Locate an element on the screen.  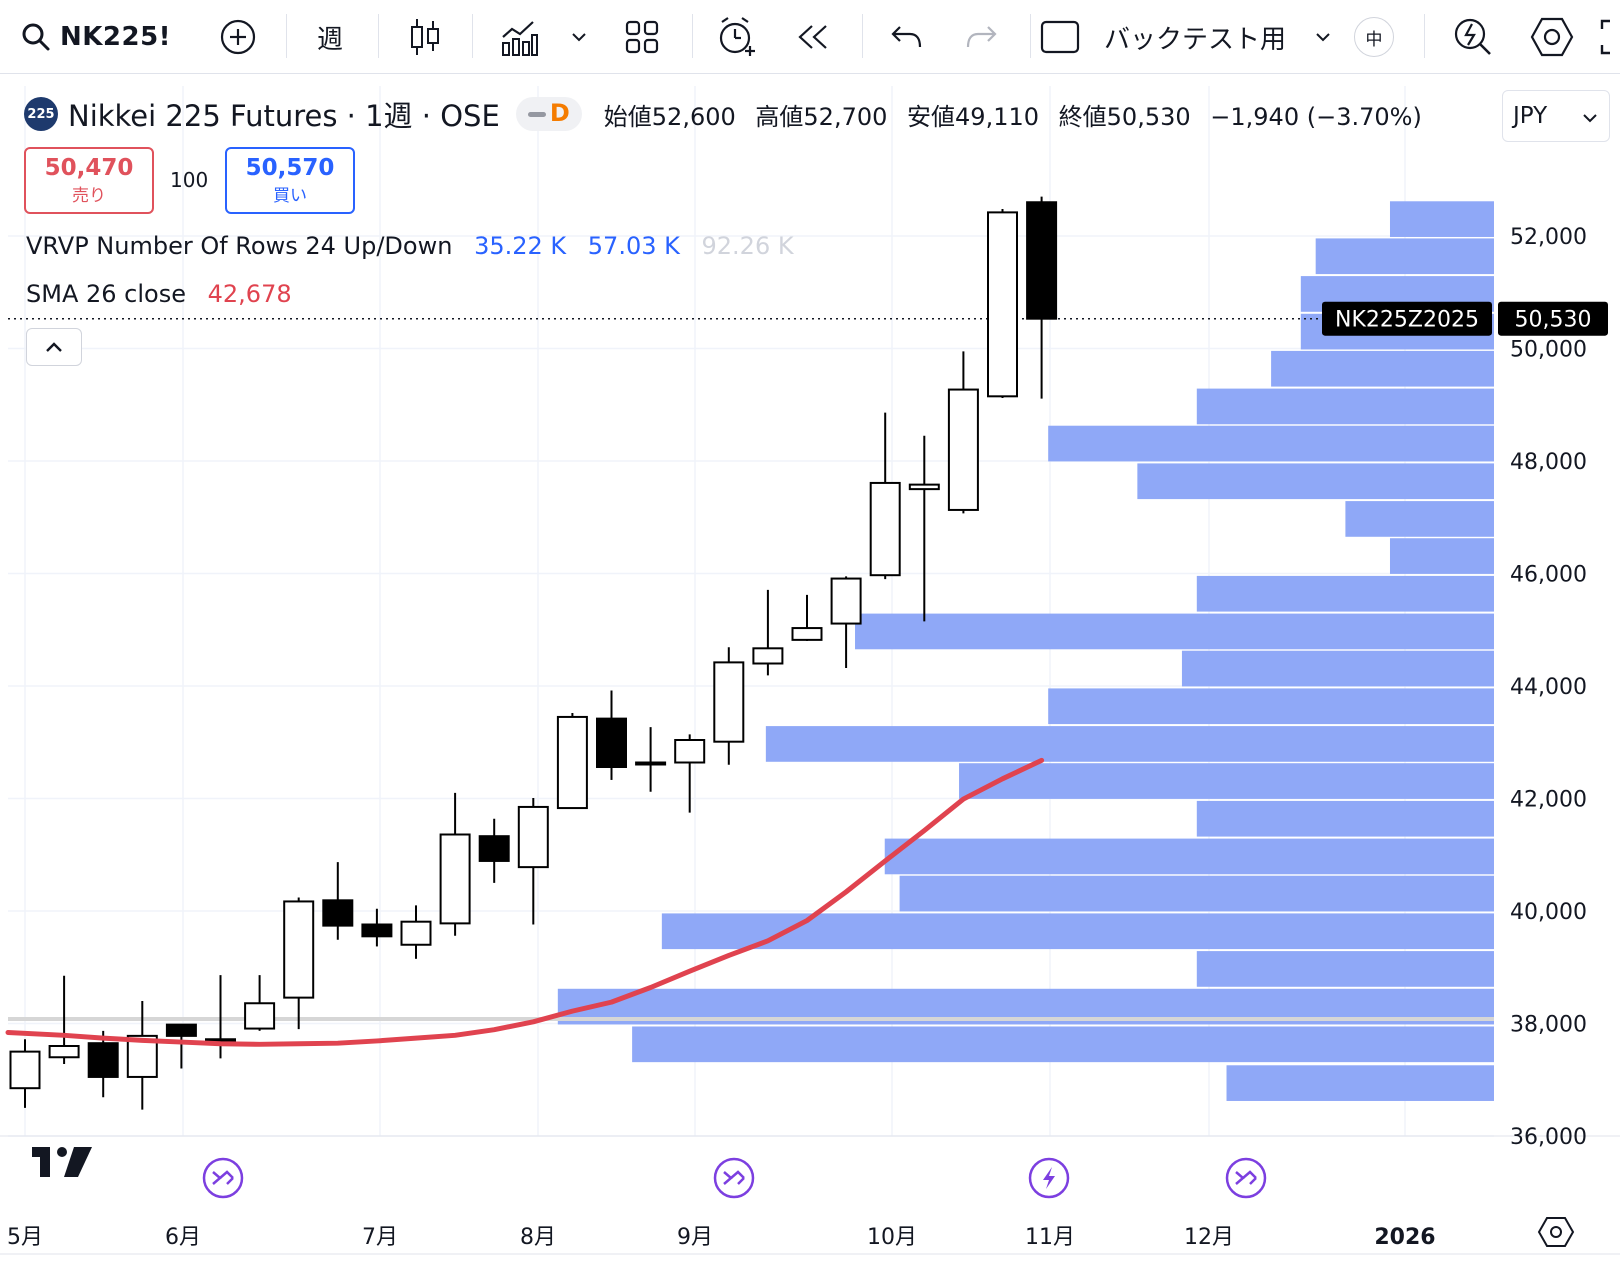
price-tick-label: 50,000 is located at coordinates (1548, 350).